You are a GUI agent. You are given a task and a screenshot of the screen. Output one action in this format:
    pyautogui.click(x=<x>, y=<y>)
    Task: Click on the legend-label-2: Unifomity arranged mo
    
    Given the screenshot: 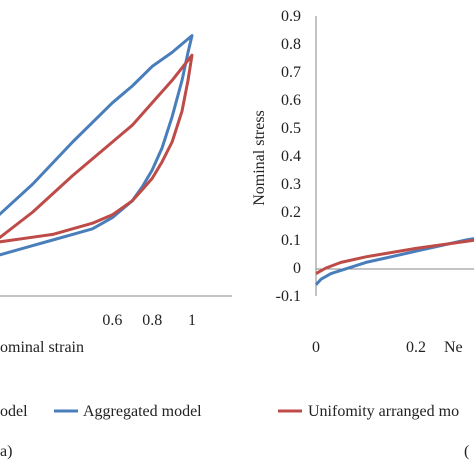 What is the action you would take?
    pyautogui.click(x=383, y=411)
    